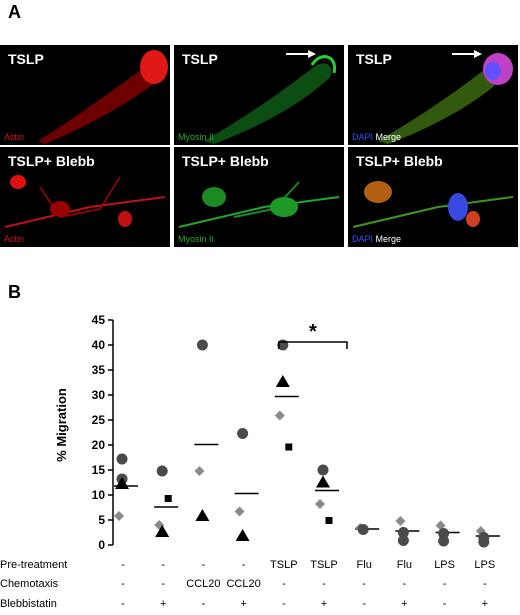 The width and height of the screenshot is (520, 615). I want to click on micrograph-tslp-actin: TSLP Actin, so click(85, 95).